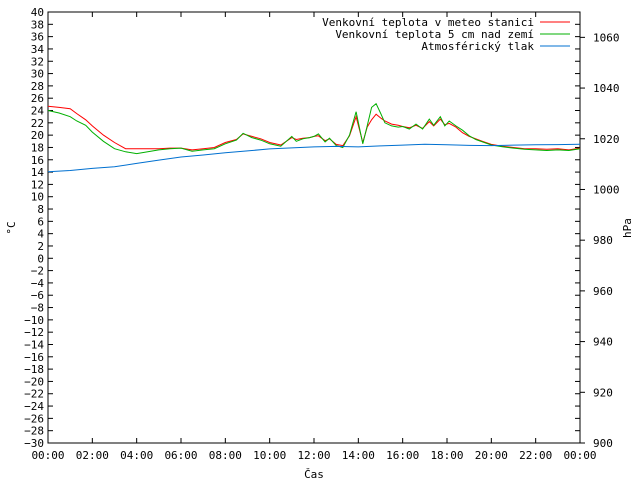 The width and height of the screenshot is (640, 480). I want to click on y-tick-label: −22, so click(34, 394).